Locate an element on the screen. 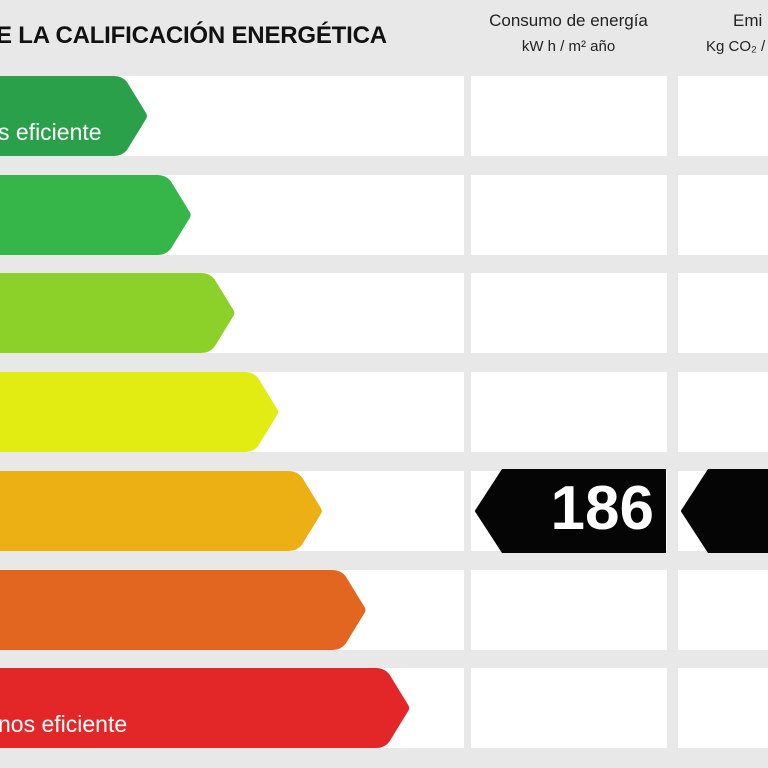 This screenshot has width=768, height=768. most-efficient-label: s eficiente is located at coordinates (51, 132).